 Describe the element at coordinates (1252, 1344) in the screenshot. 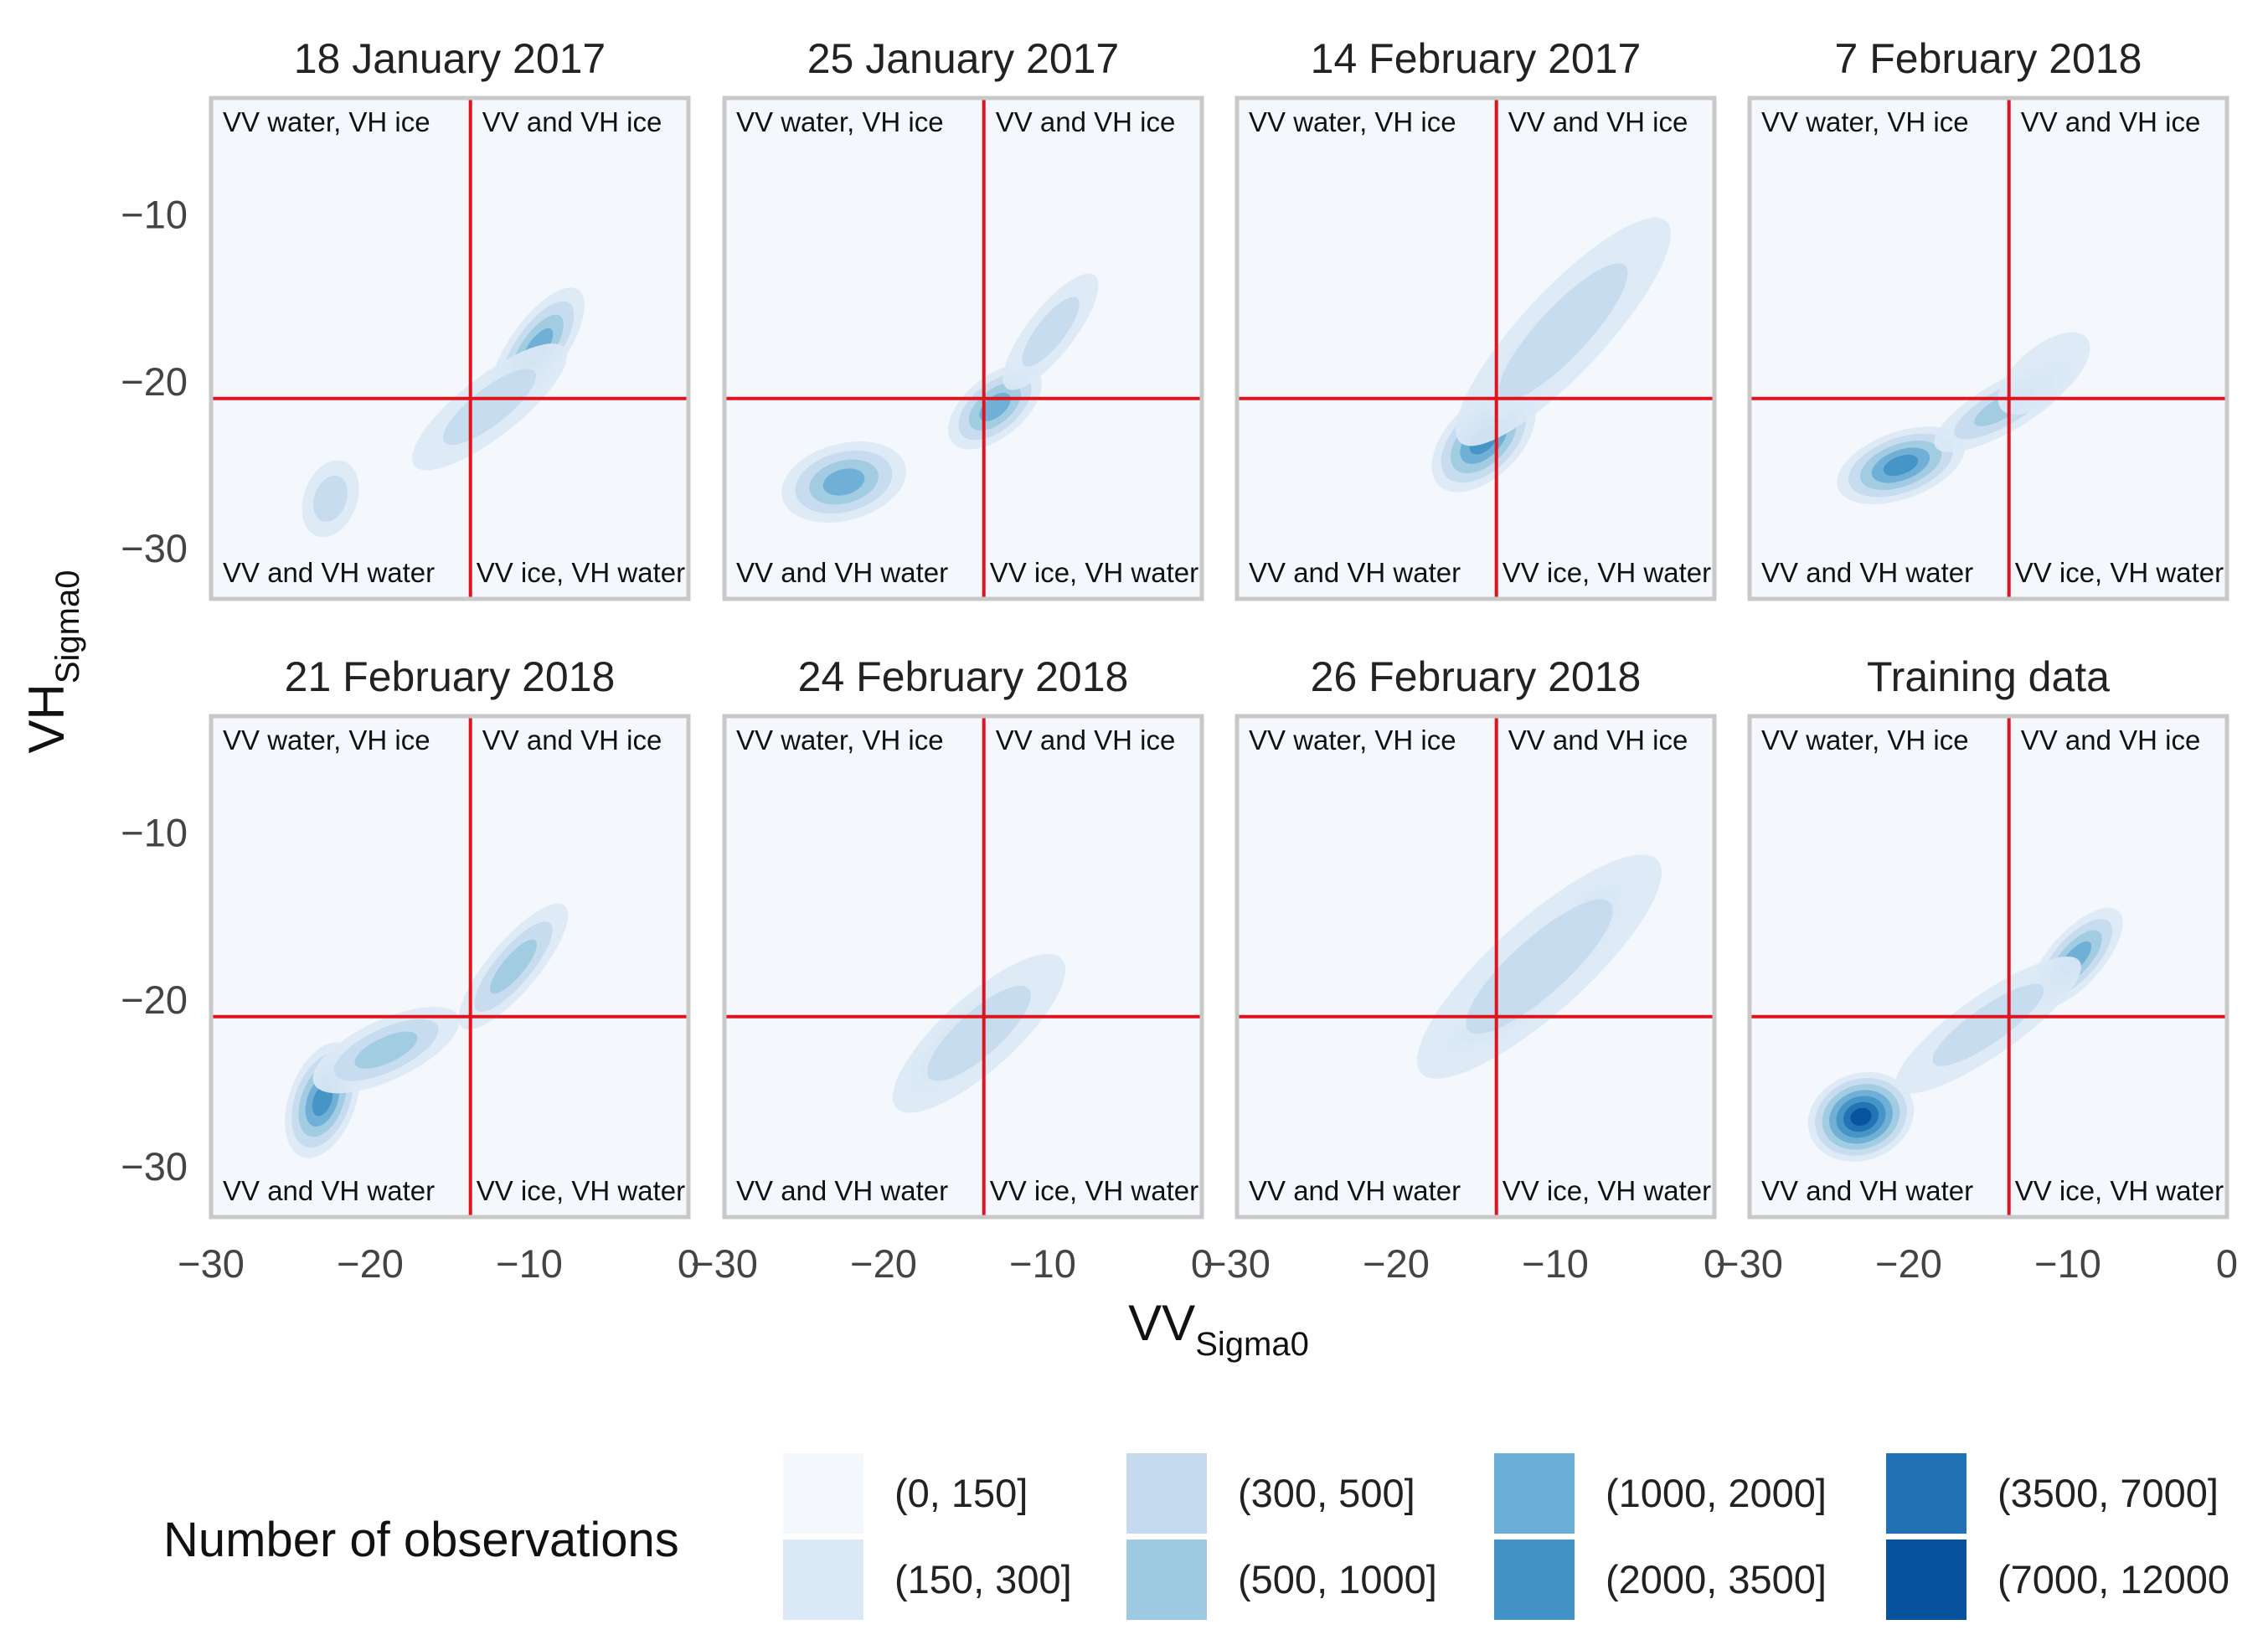

I see `x-axis-title-subscript: Sigma0` at that location.